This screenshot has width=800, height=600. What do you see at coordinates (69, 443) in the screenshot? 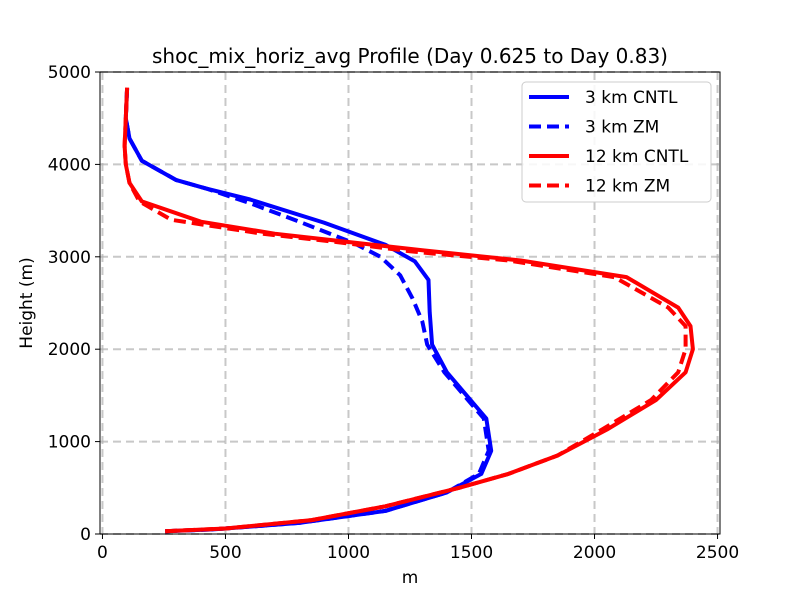
I see `y-tick-label: 1000` at bounding box center [69, 443].